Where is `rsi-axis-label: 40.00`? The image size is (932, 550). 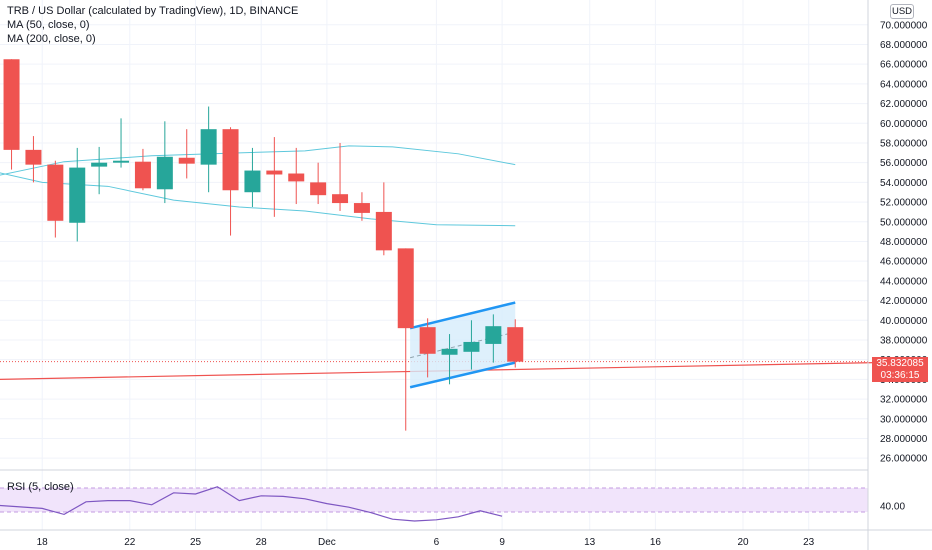
rsi-axis-label: 40.00 is located at coordinates (892, 507).